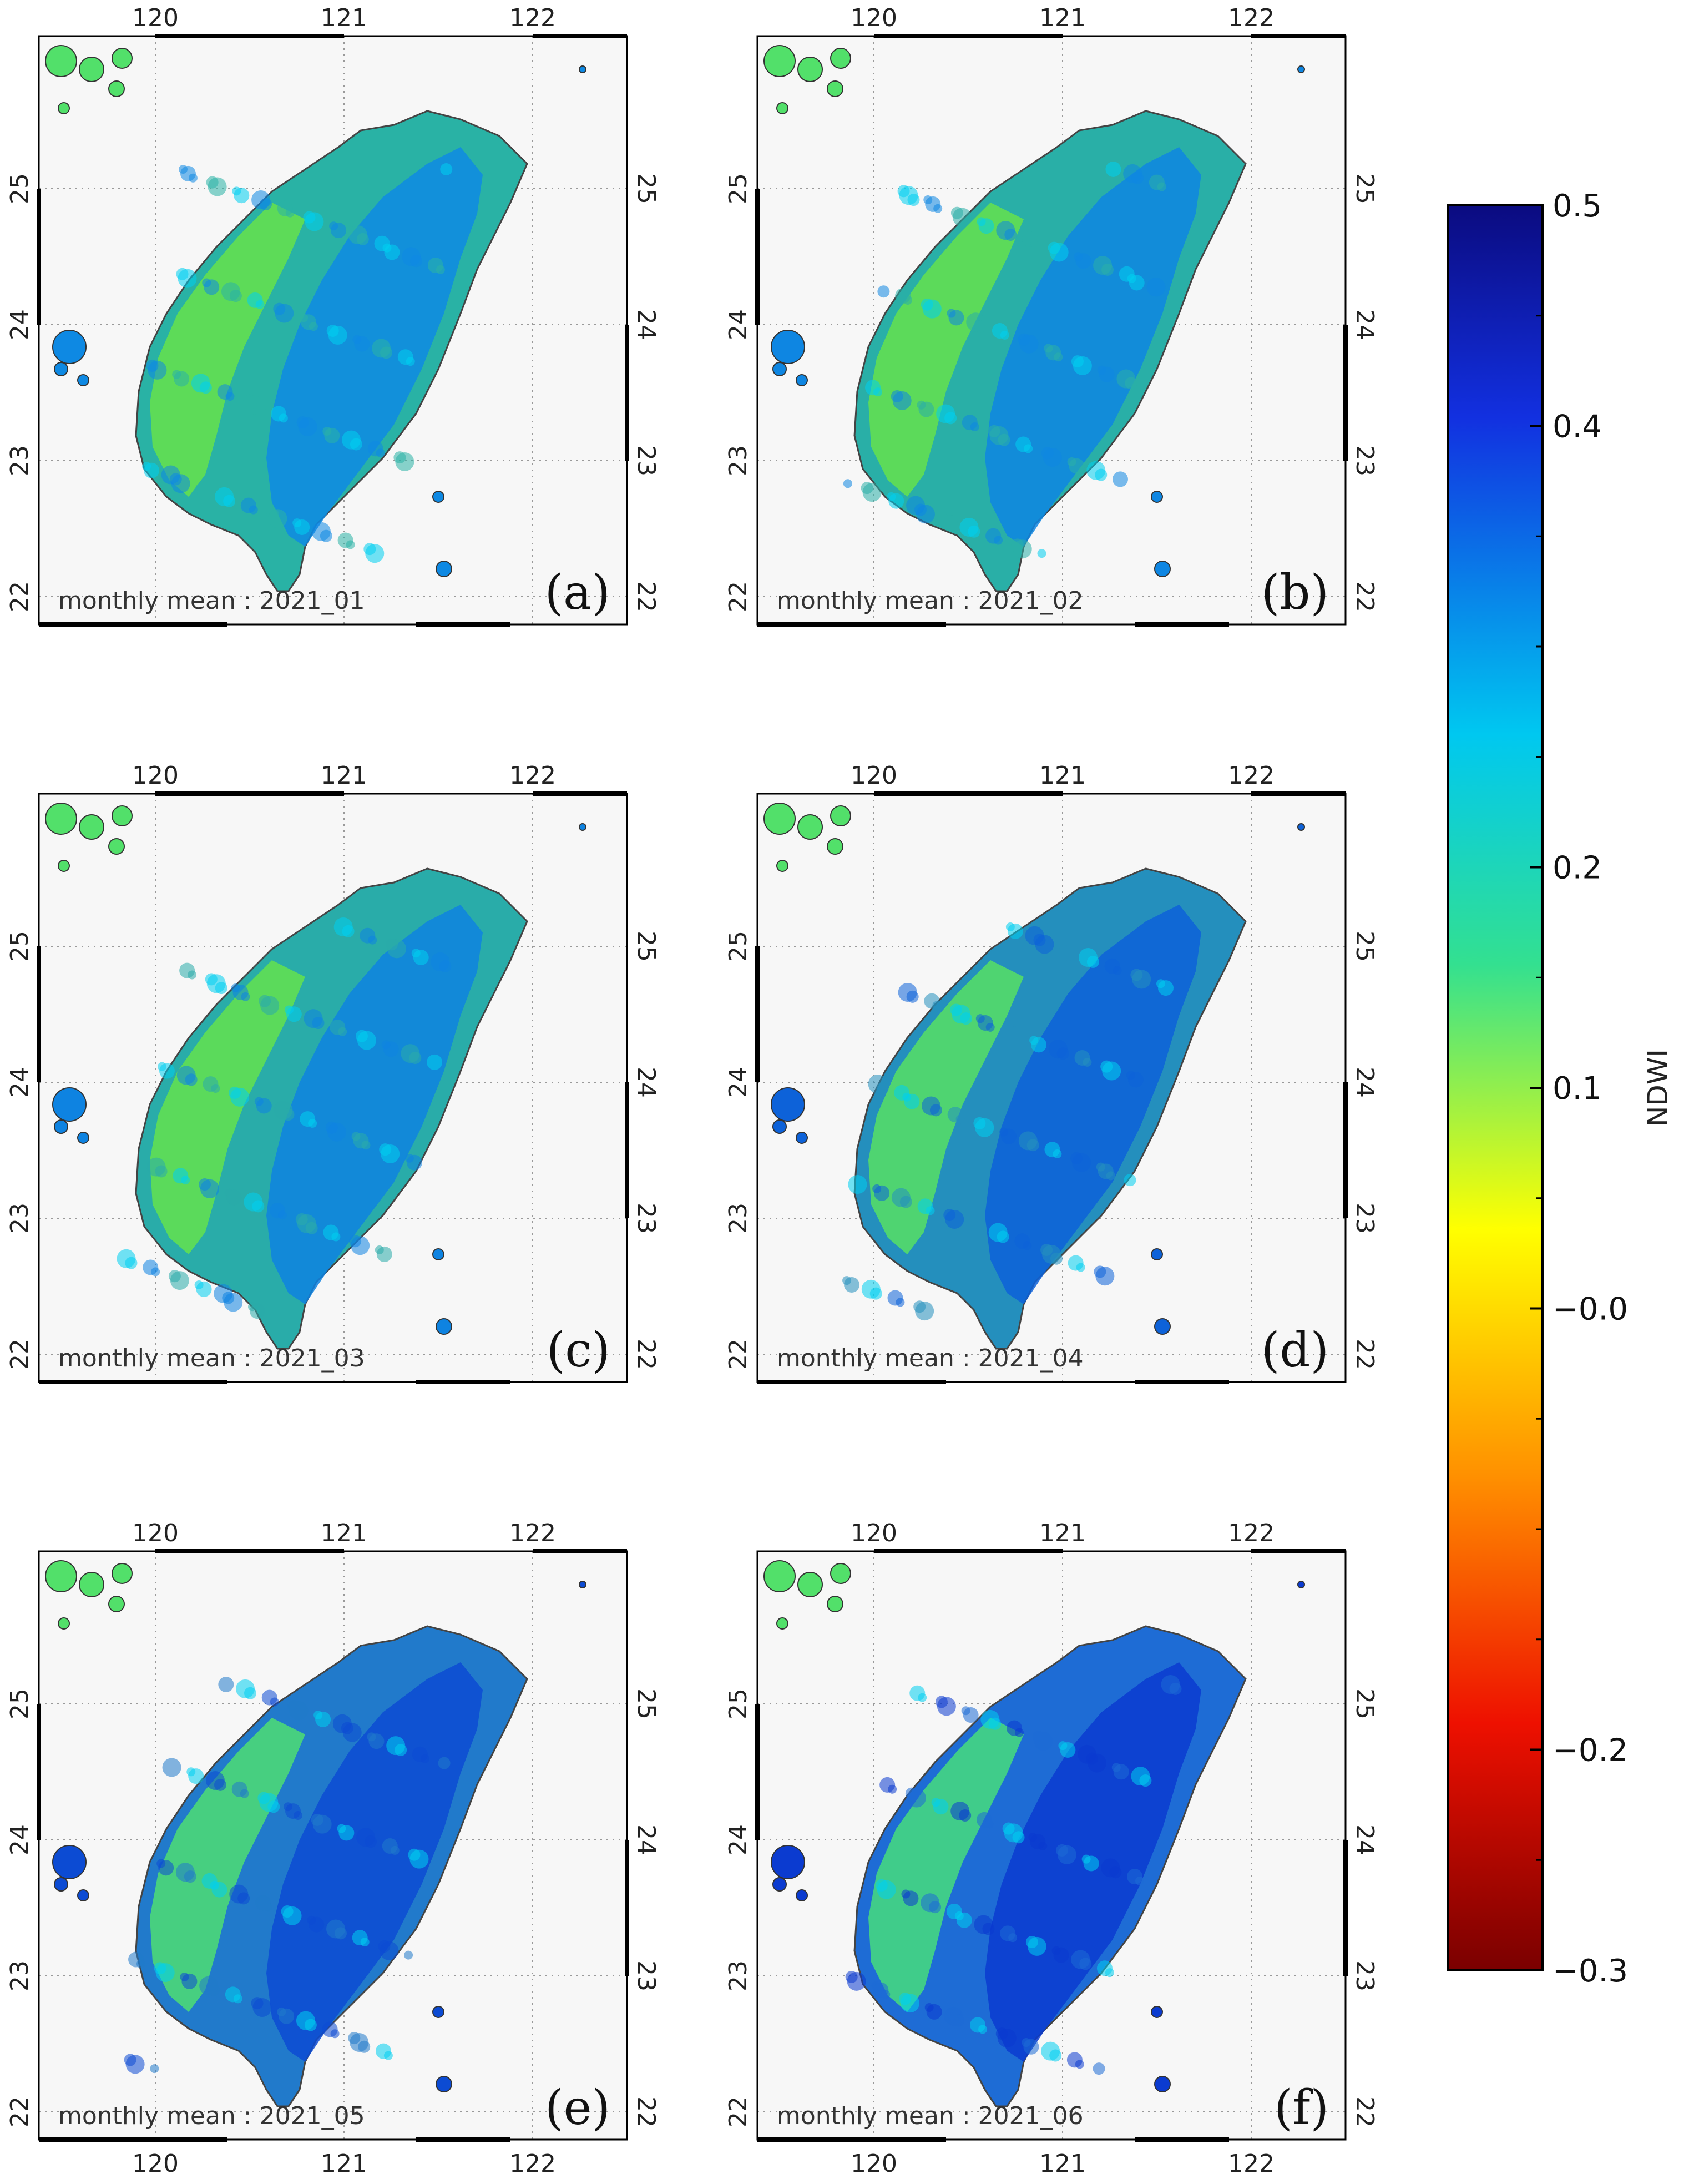  I want to click on central-mountain-region, so click(1093, 347).